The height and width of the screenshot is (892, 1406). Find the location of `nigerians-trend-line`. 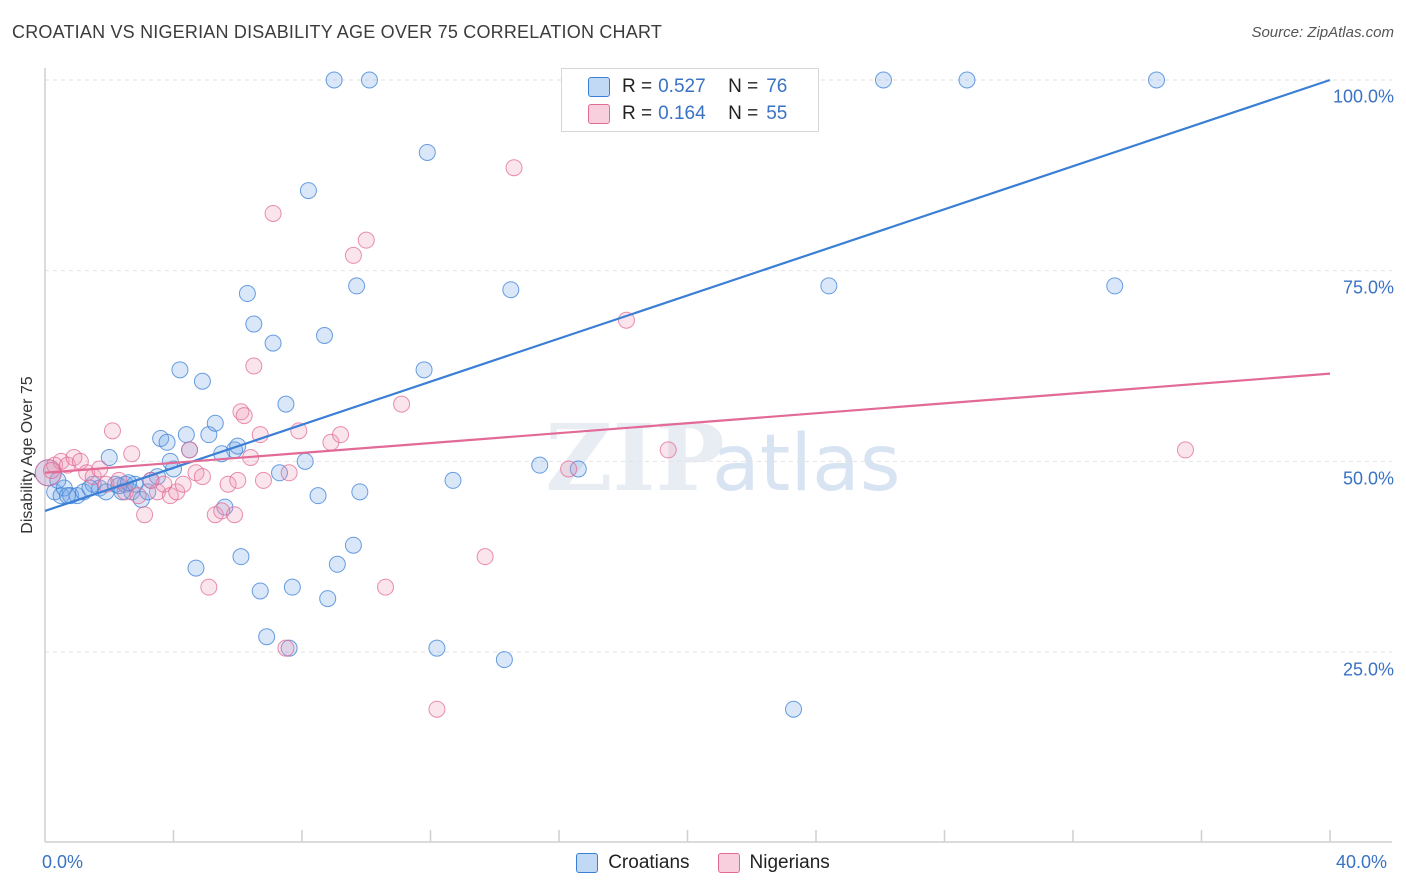

nigerians-trend-line is located at coordinates (687, 423).